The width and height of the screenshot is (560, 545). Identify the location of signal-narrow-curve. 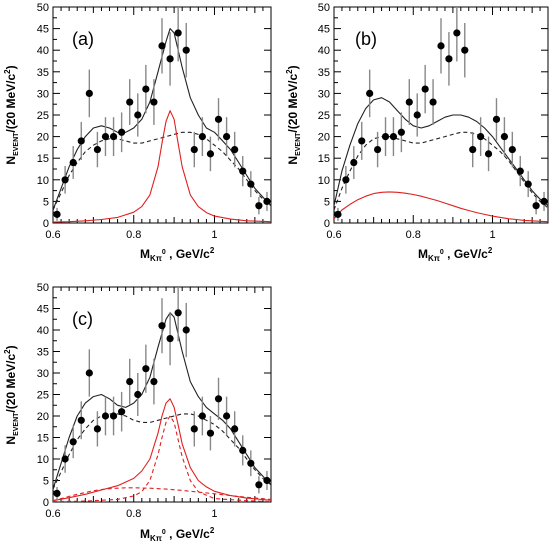
(162, 458).